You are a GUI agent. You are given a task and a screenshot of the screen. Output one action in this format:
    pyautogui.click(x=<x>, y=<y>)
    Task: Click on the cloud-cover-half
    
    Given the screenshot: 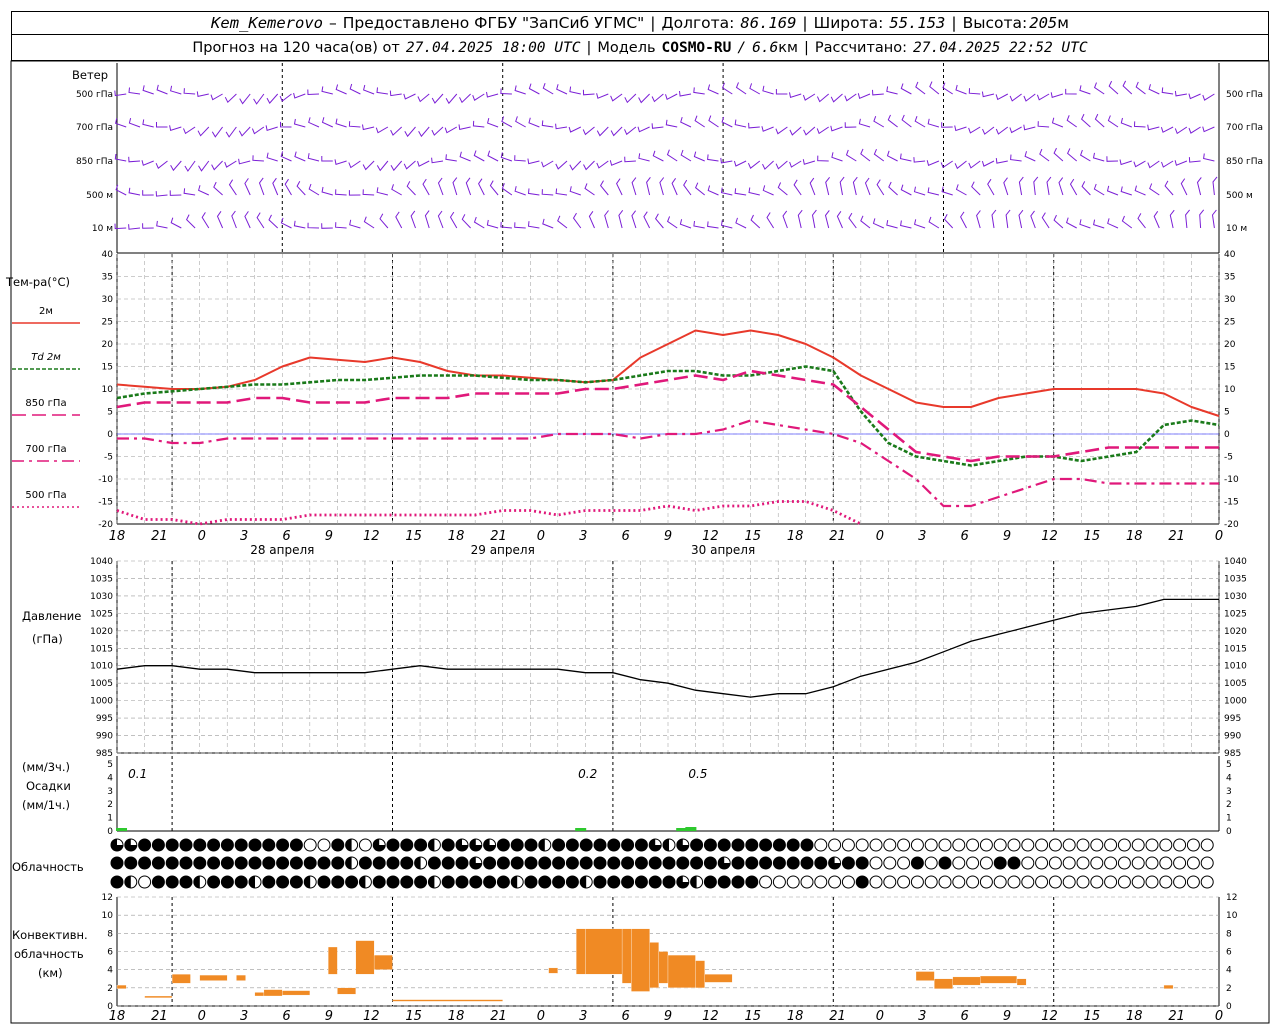 What is the action you would take?
    pyautogui.click(x=252, y=882)
    